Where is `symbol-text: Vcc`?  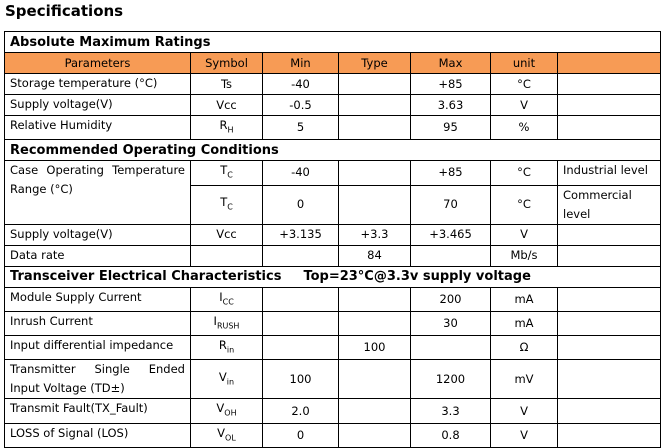 symbol-text: Vcc is located at coordinates (226, 234).